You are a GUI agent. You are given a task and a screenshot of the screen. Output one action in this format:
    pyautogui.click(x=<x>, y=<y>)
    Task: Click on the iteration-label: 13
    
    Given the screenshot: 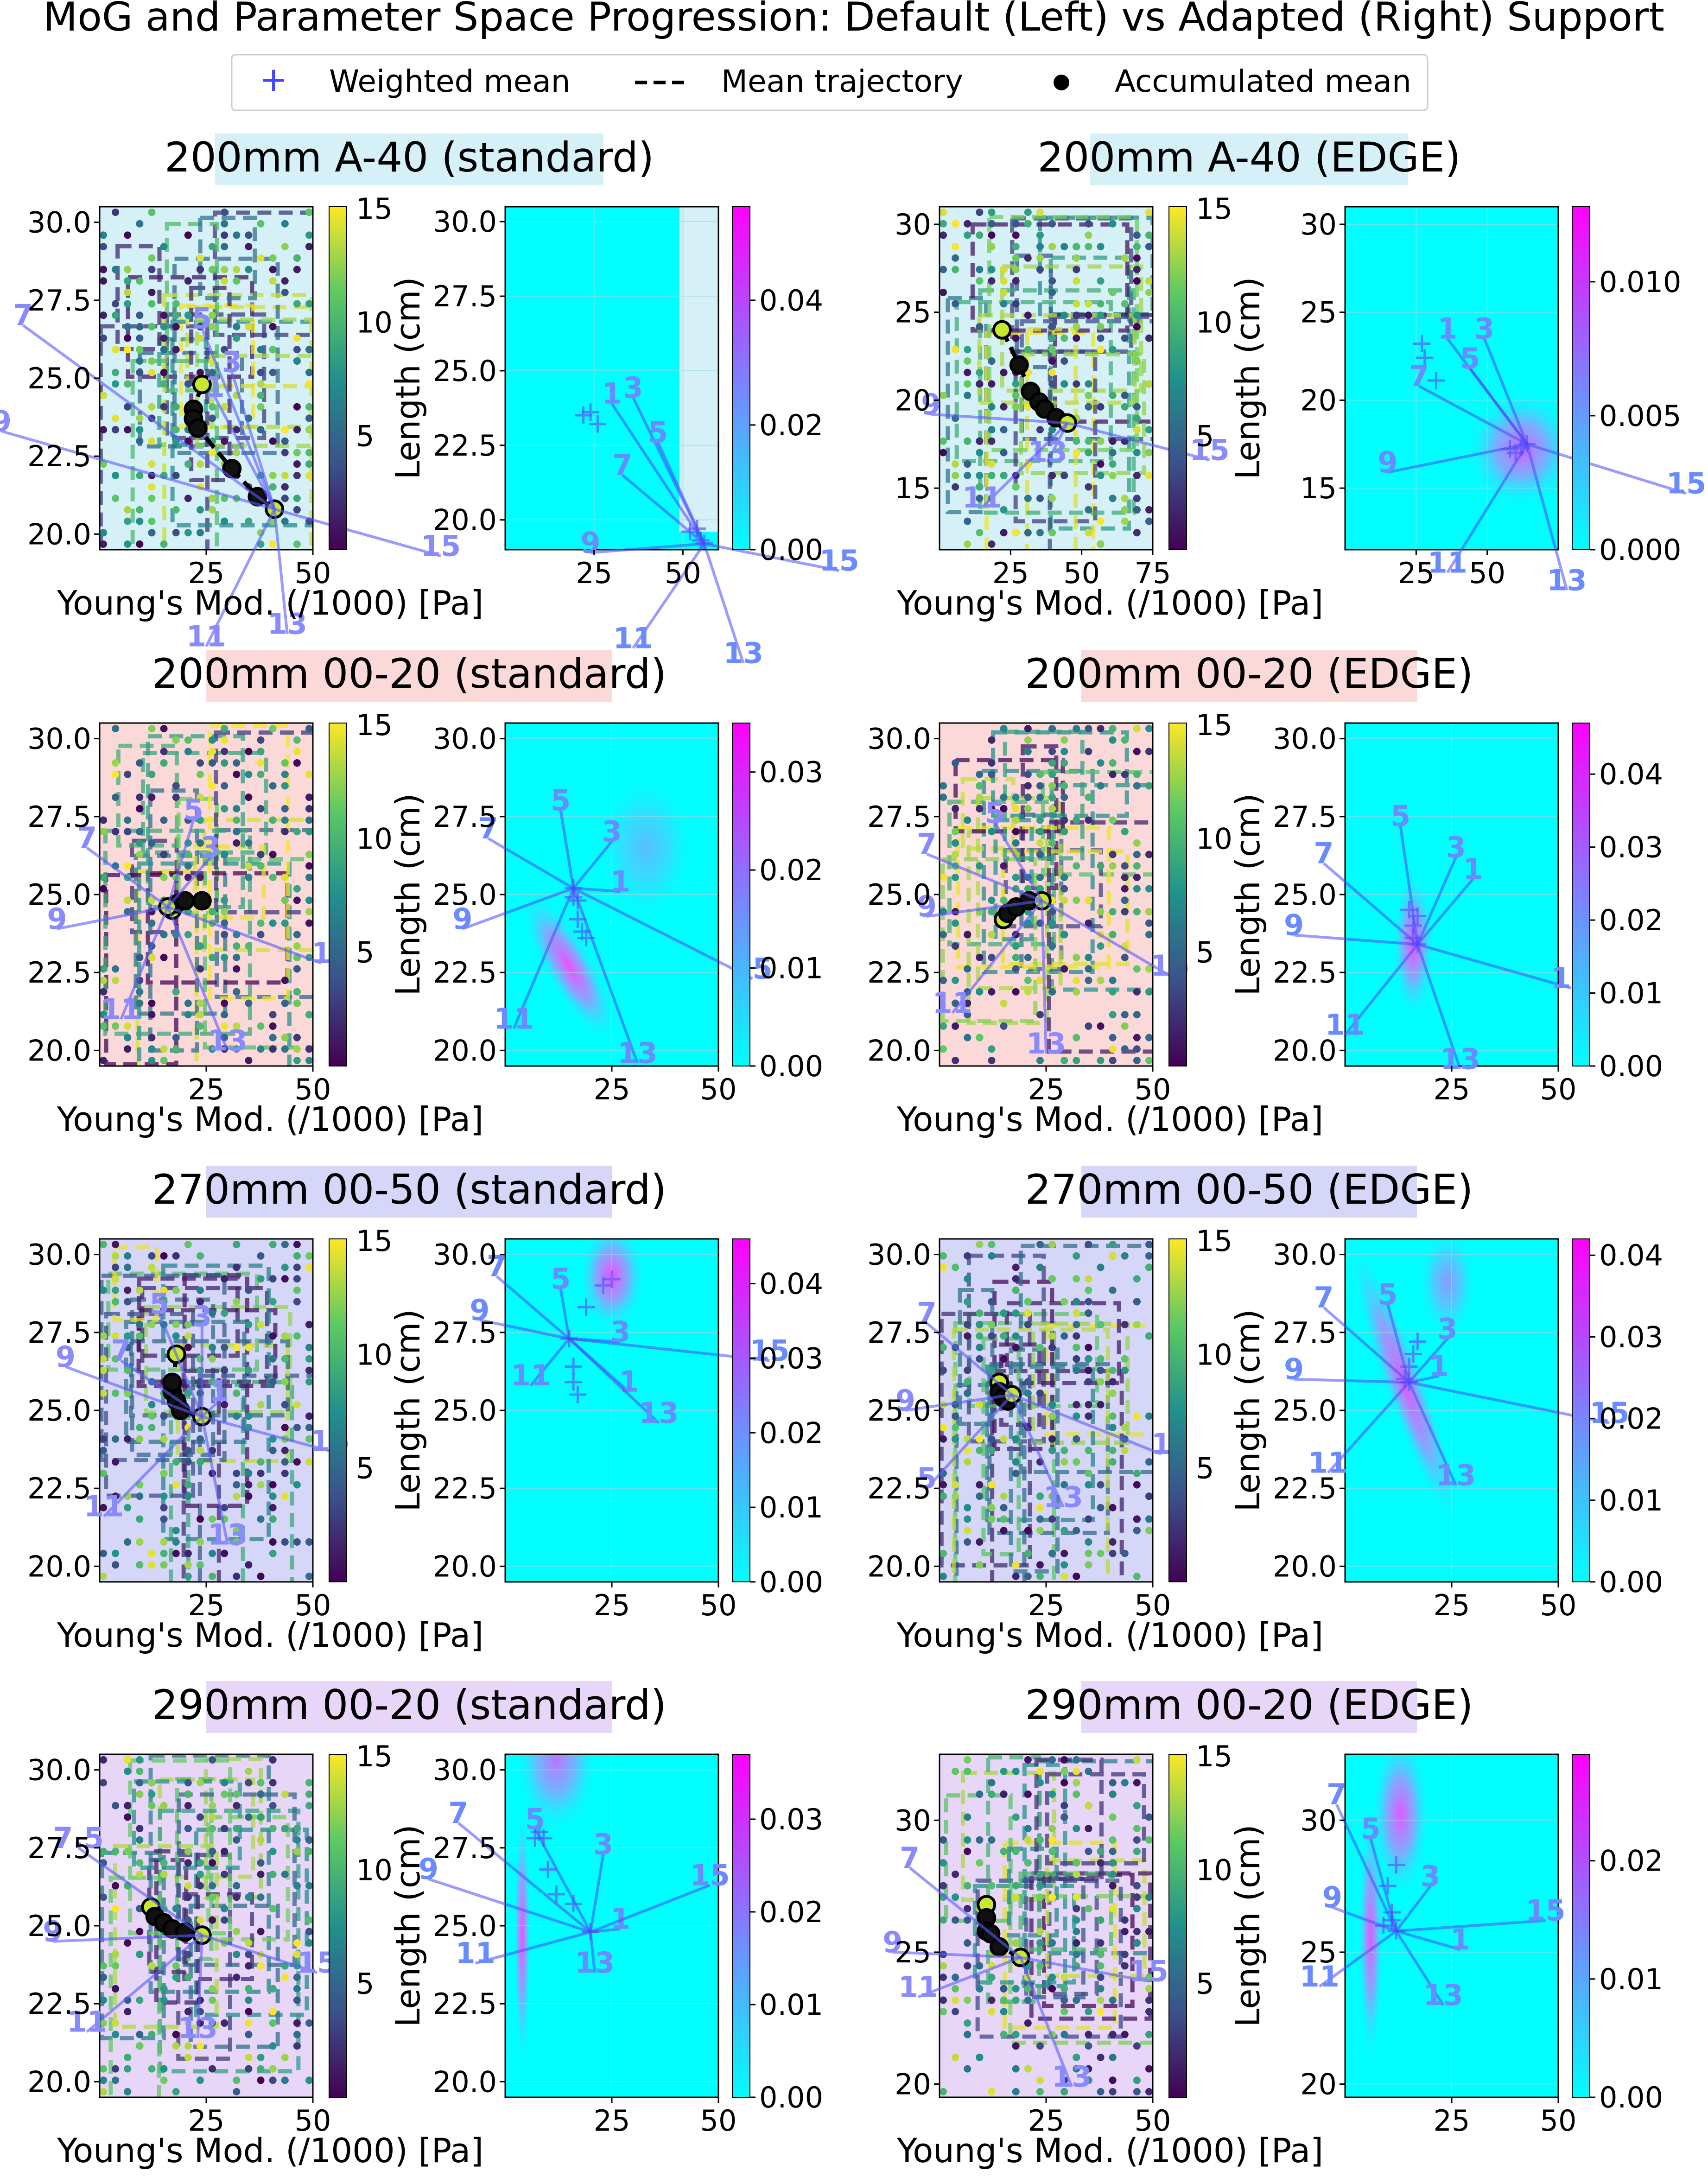 What is the action you would take?
    pyautogui.click(x=1460, y=1059)
    